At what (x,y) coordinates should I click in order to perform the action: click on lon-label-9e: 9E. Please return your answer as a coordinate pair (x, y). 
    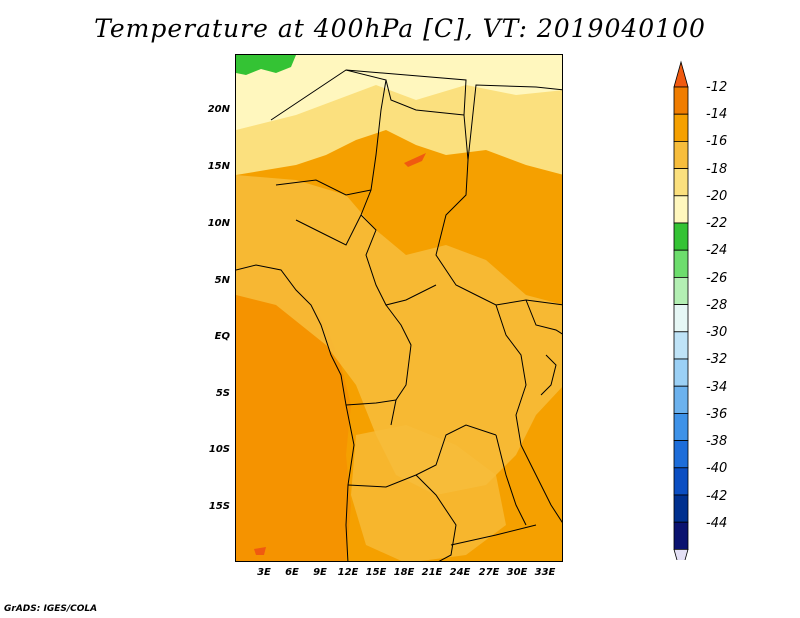
    Looking at the image, I should click on (320, 572).